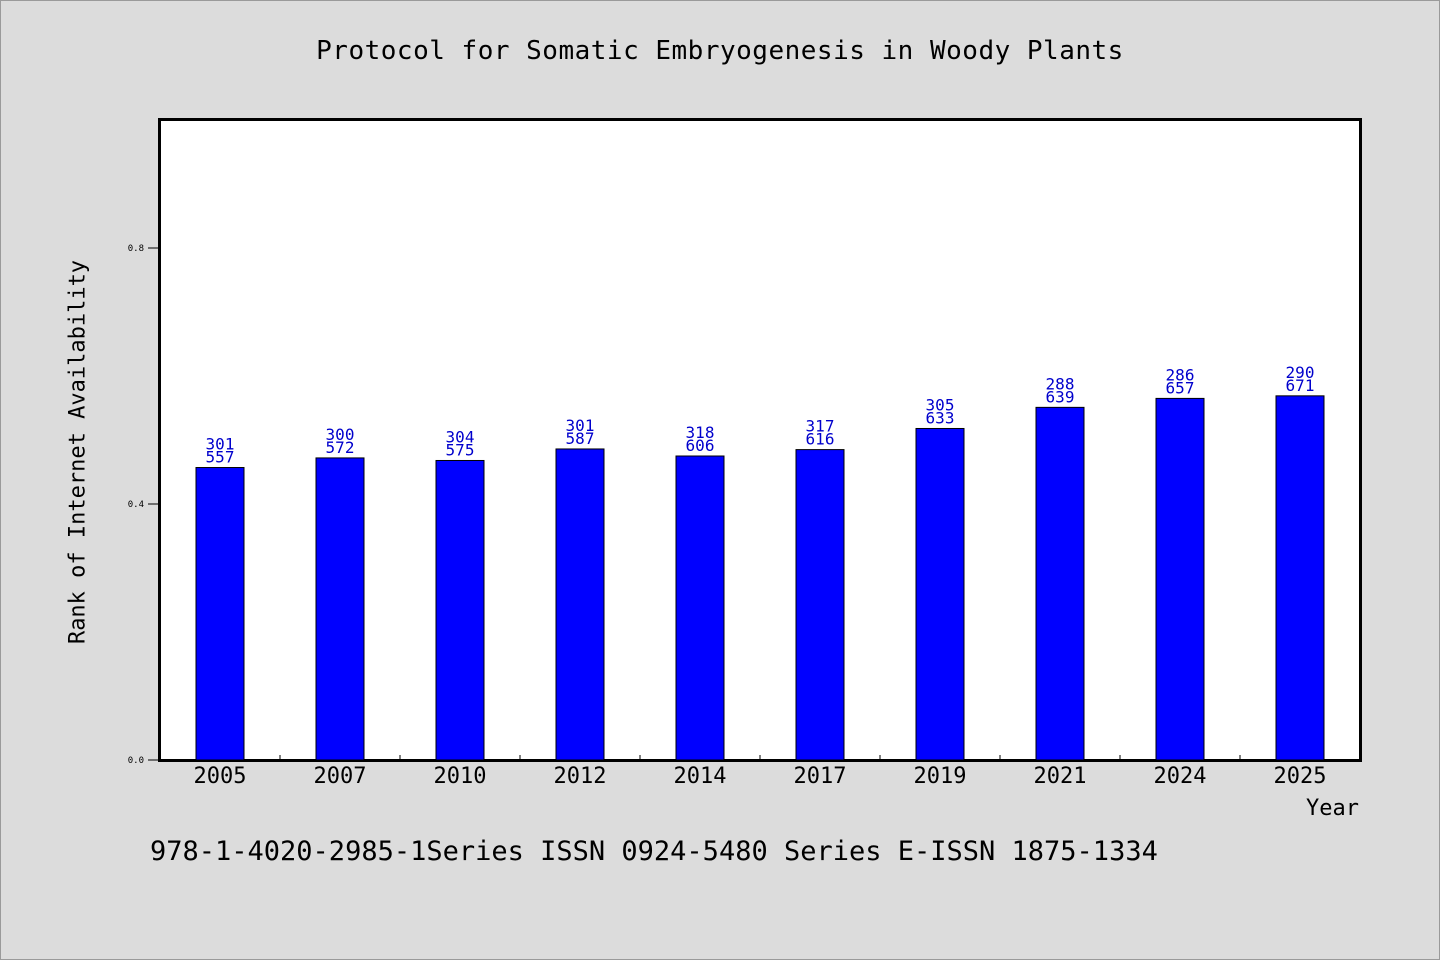 Image resolution: width=1440 pixels, height=960 pixels. What do you see at coordinates (940, 404) in the screenshot?
I see `bar-label-top: 305` at bounding box center [940, 404].